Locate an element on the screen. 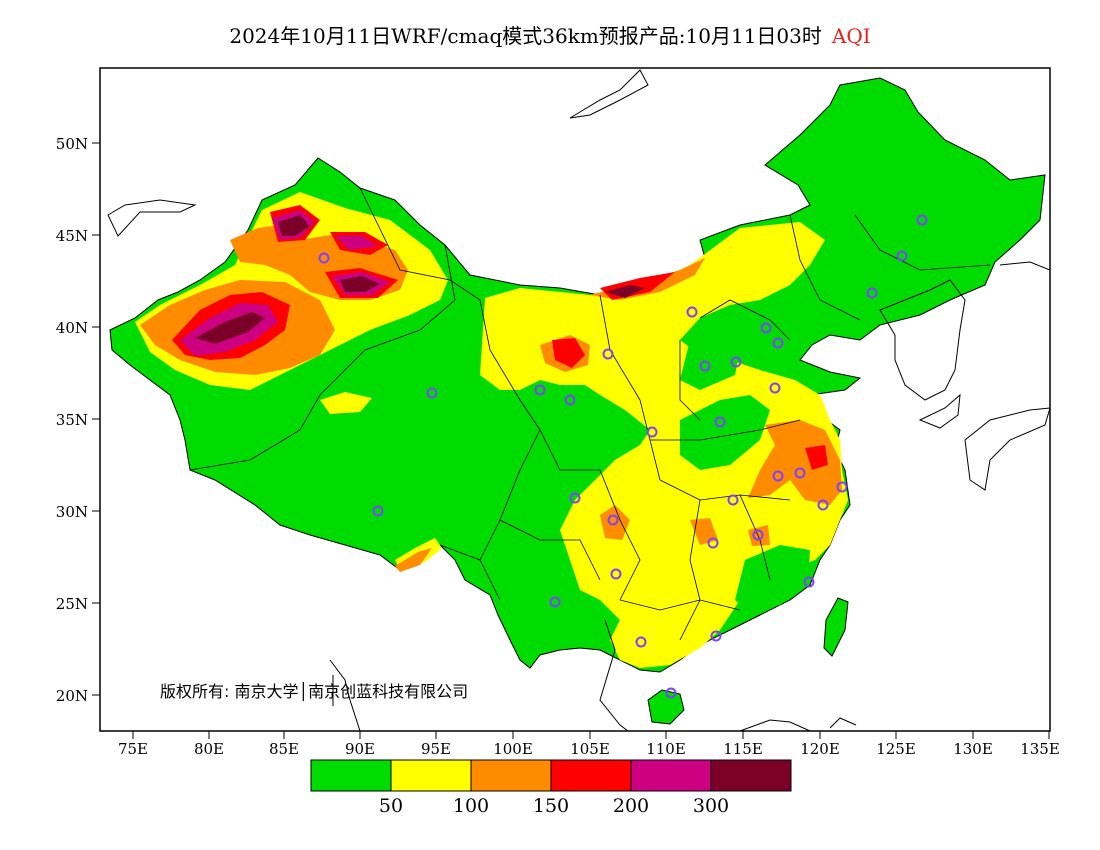 The width and height of the screenshot is (1100, 850). lat-tick-label: 20N is located at coordinates (72, 696).